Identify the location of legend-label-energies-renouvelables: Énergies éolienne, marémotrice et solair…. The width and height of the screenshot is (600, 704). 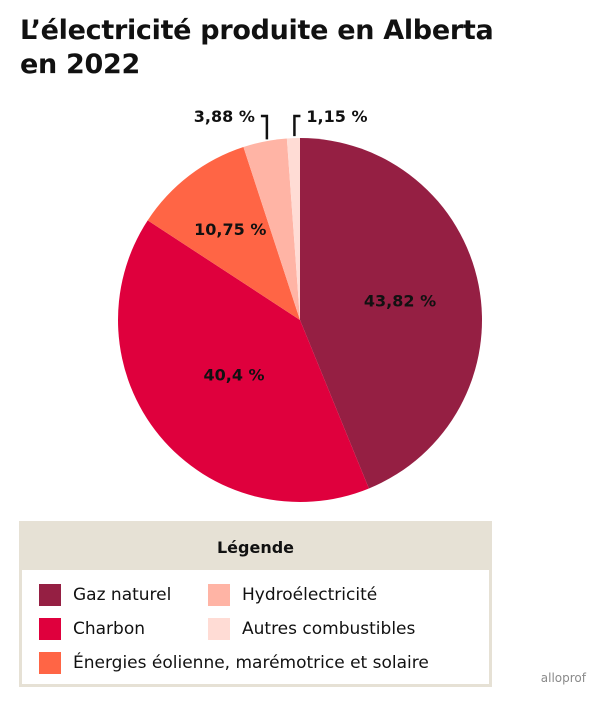
(251, 663).